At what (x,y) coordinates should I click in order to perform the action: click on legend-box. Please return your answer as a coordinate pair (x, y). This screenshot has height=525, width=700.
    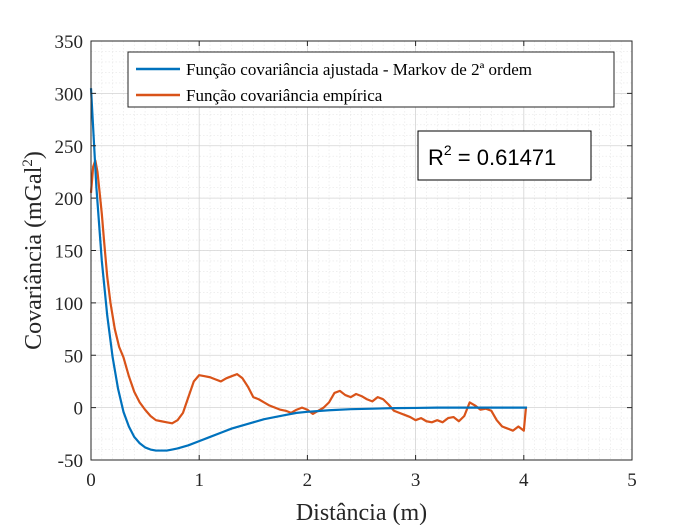
    Looking at the image, I should click on (371, 79).